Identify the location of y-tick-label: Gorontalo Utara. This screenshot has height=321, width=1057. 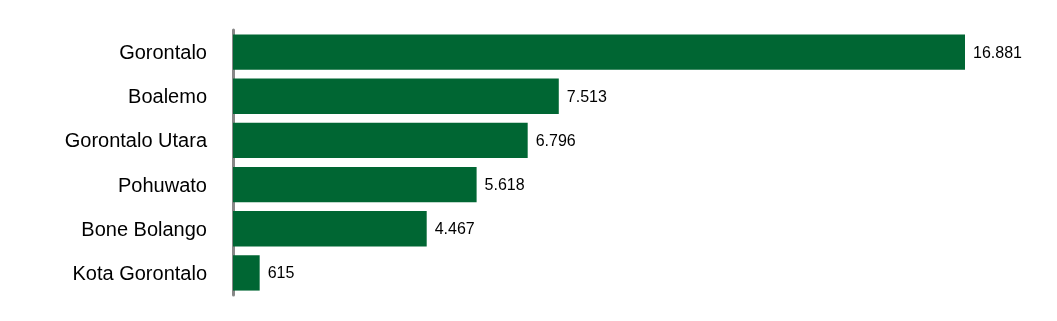
(136, 140).